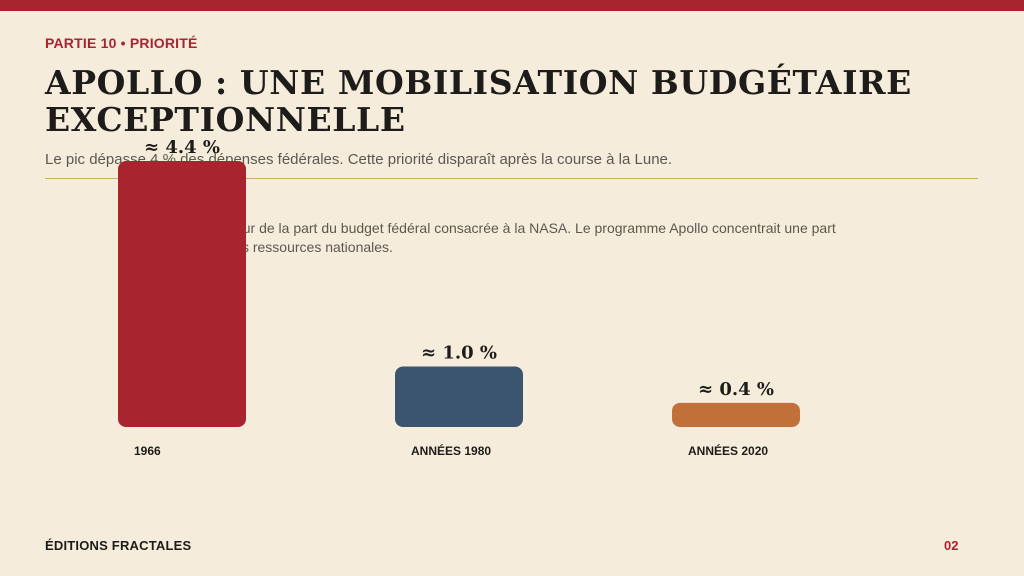 The image size is (1024, 576). Describe the element at coordinates (121, 43) in the screenshot. I see `section-kicker: PARTIE 10 • PRIORITÉ` at that location.